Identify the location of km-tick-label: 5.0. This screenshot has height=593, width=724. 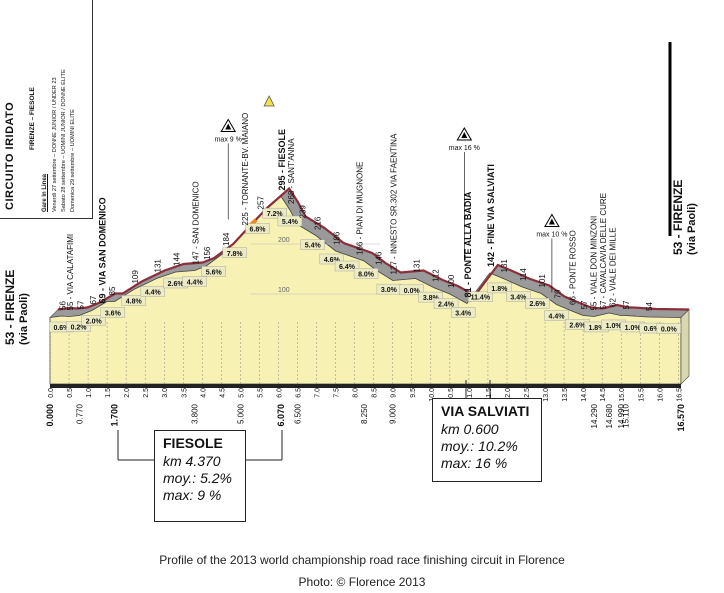
(241, 393).